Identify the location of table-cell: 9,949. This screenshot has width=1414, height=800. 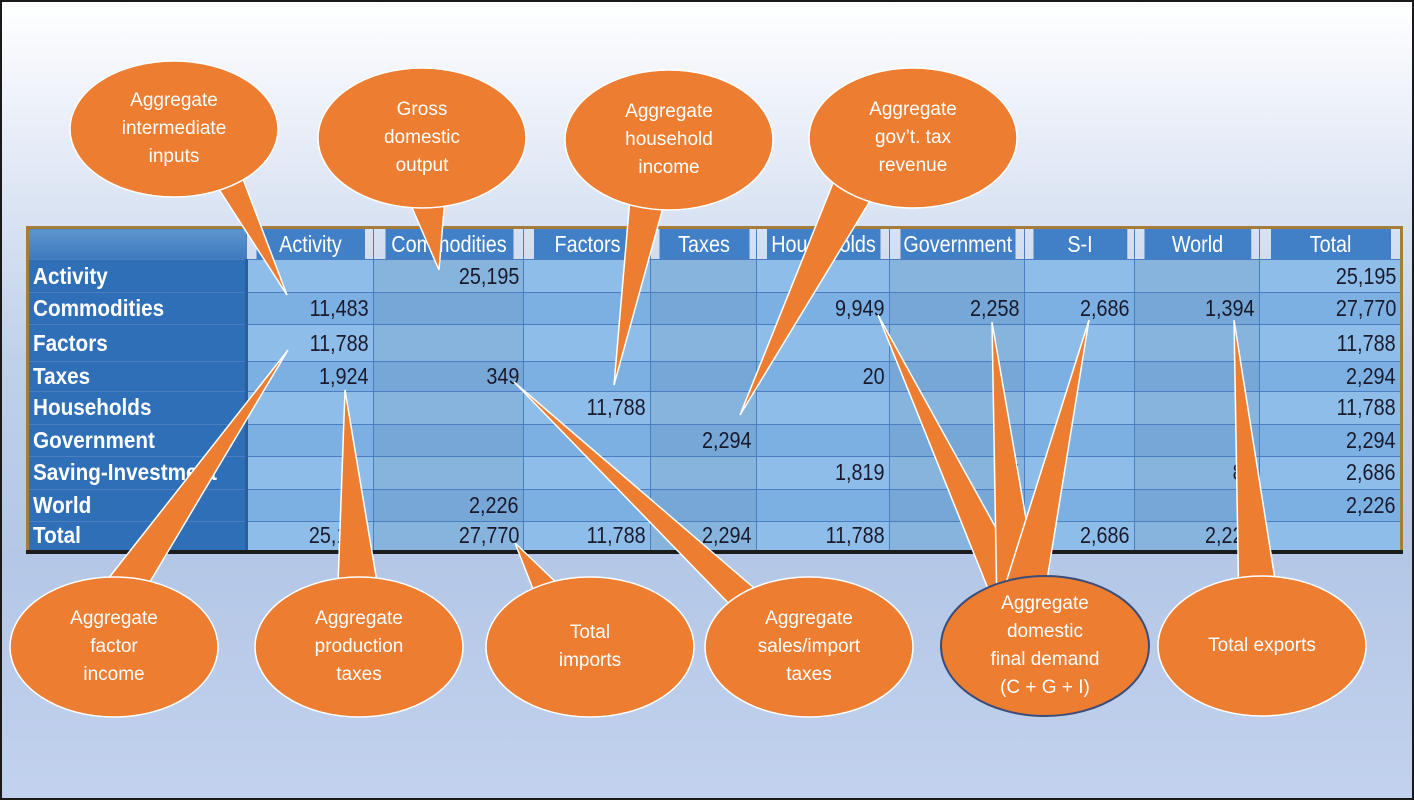
(823, 308).